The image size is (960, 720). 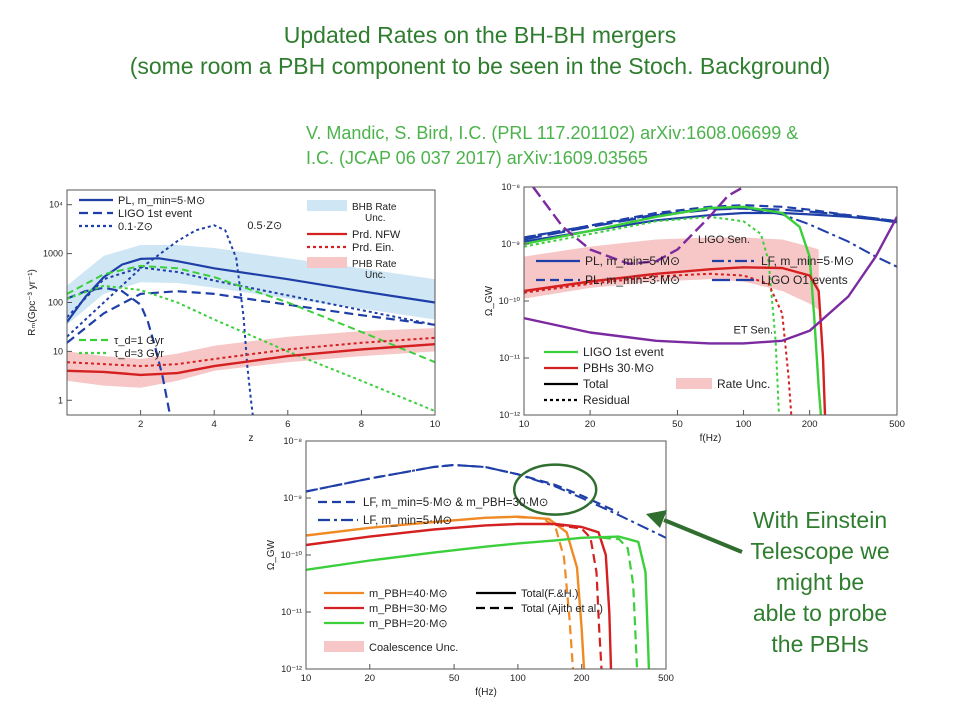 What do you see at coordinates (820, 613) in the screenshot?
I see `callout-line: able to probe` at bounding box center [820, 613].